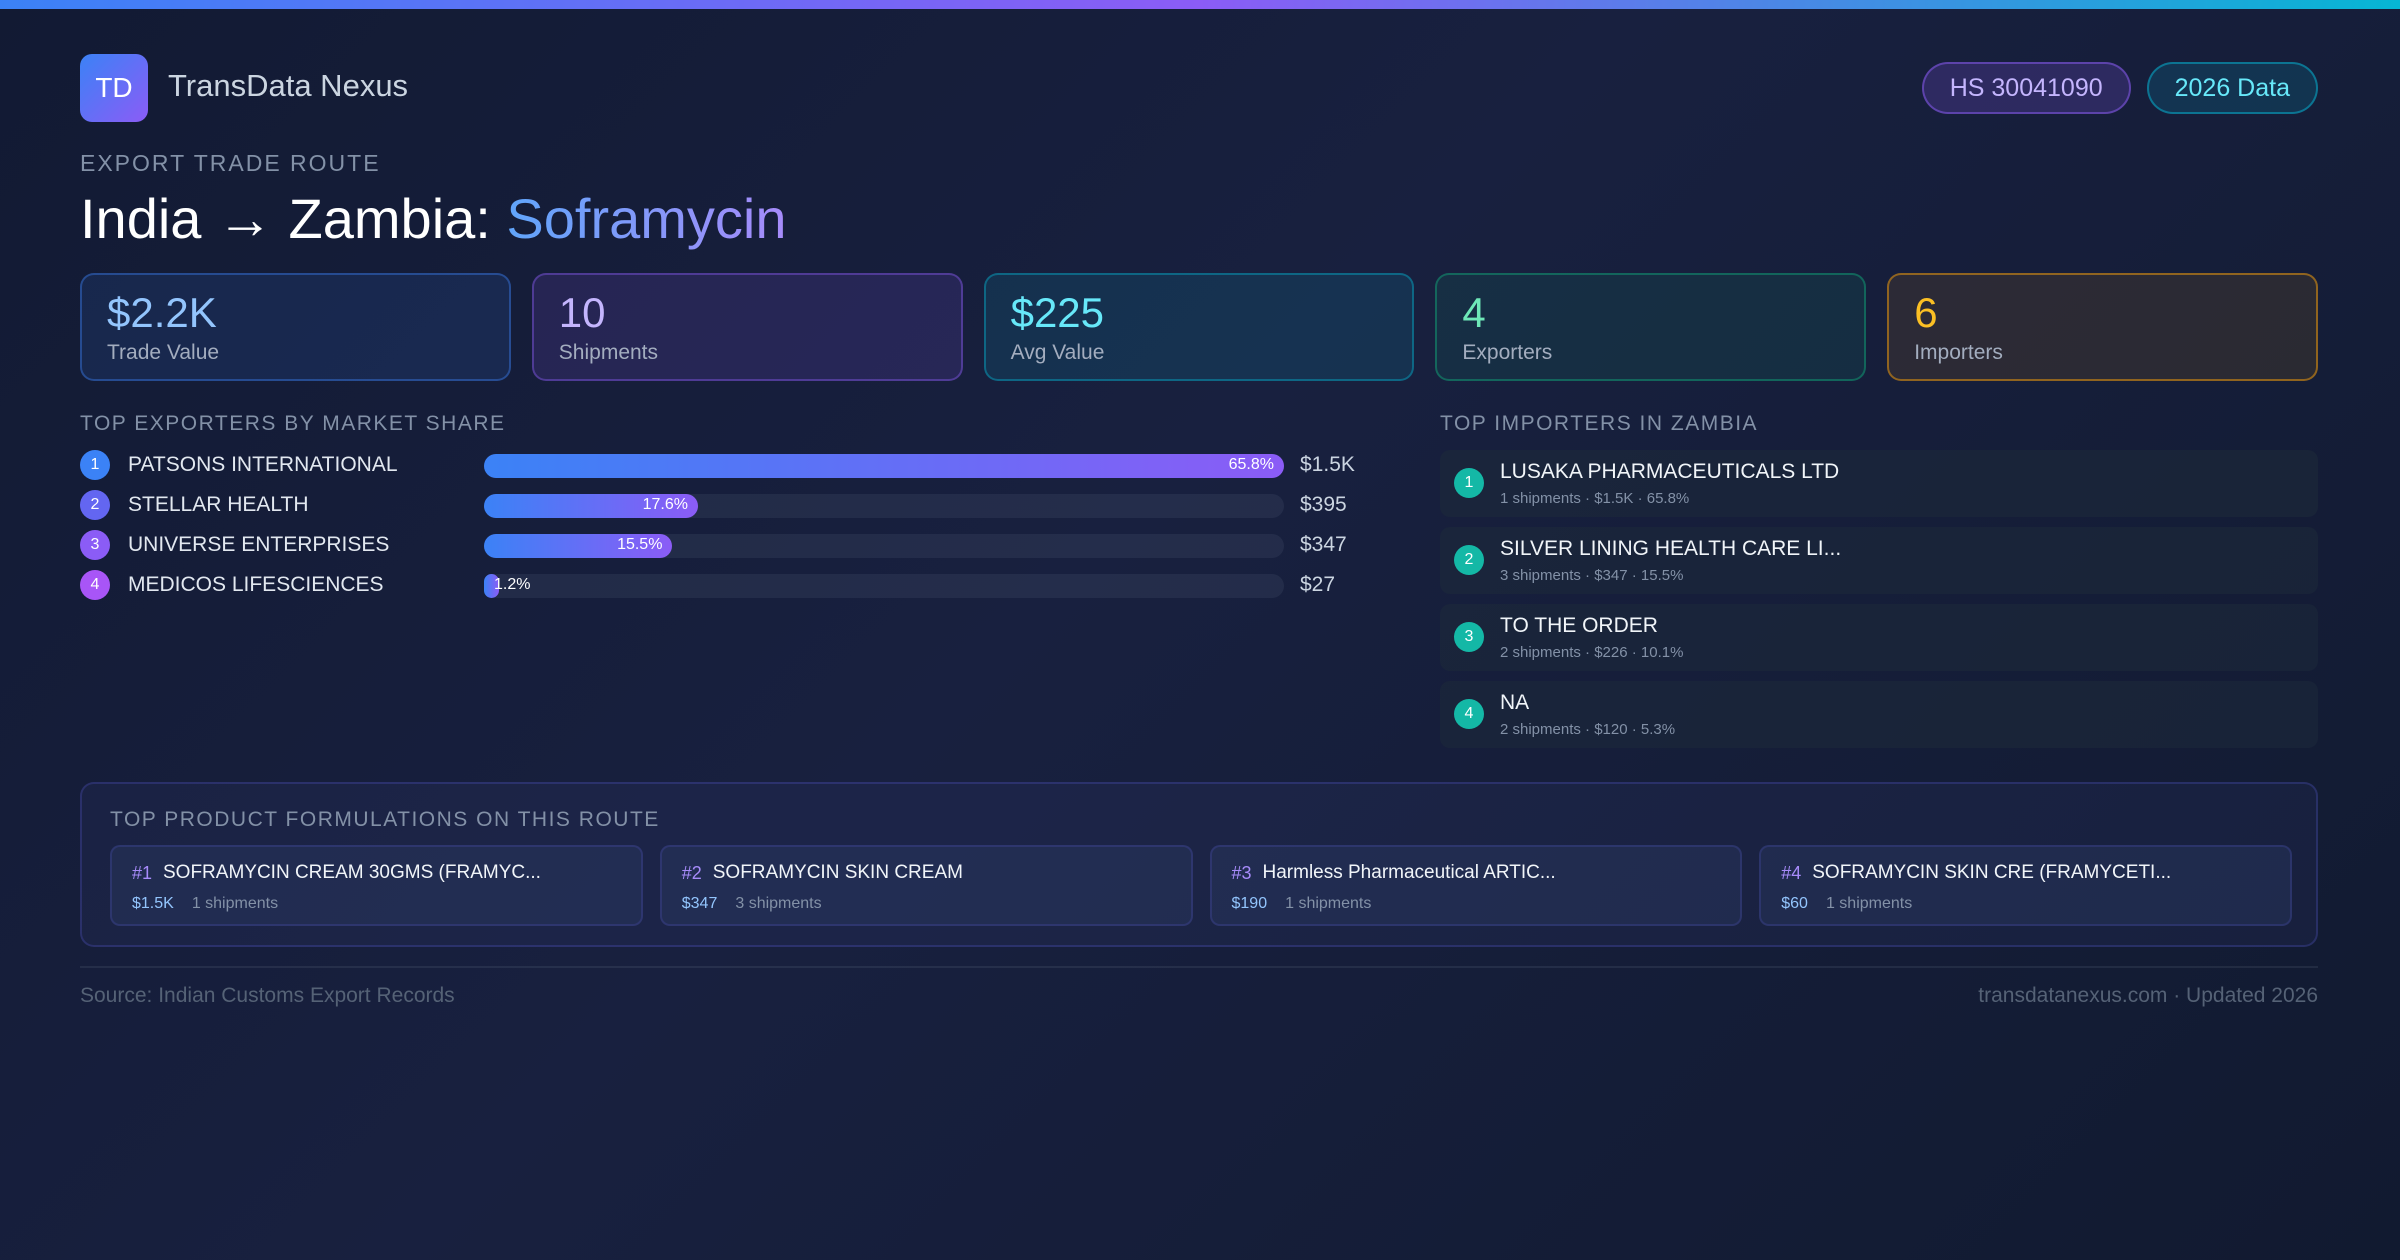  I want to click on section-heading: TOP IMPORTERS IN ZAMBIA, so click(1599, 423).